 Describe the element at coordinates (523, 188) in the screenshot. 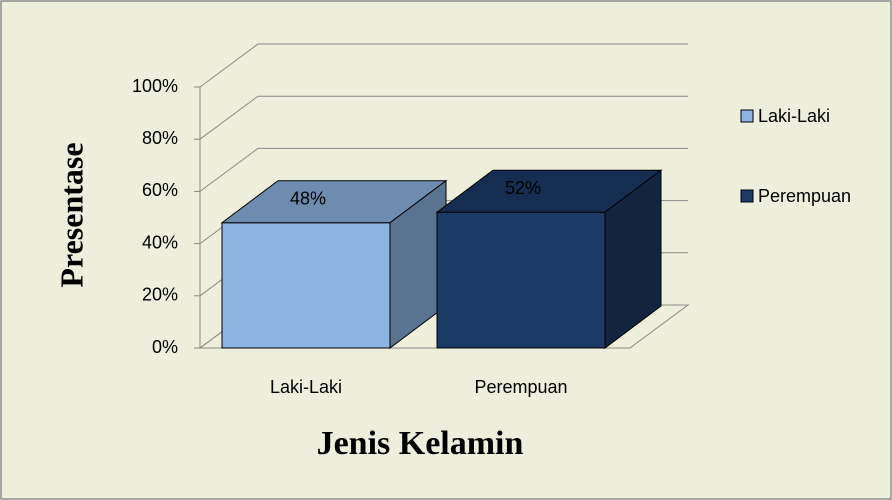

I see `value-label: 52%` at that location.